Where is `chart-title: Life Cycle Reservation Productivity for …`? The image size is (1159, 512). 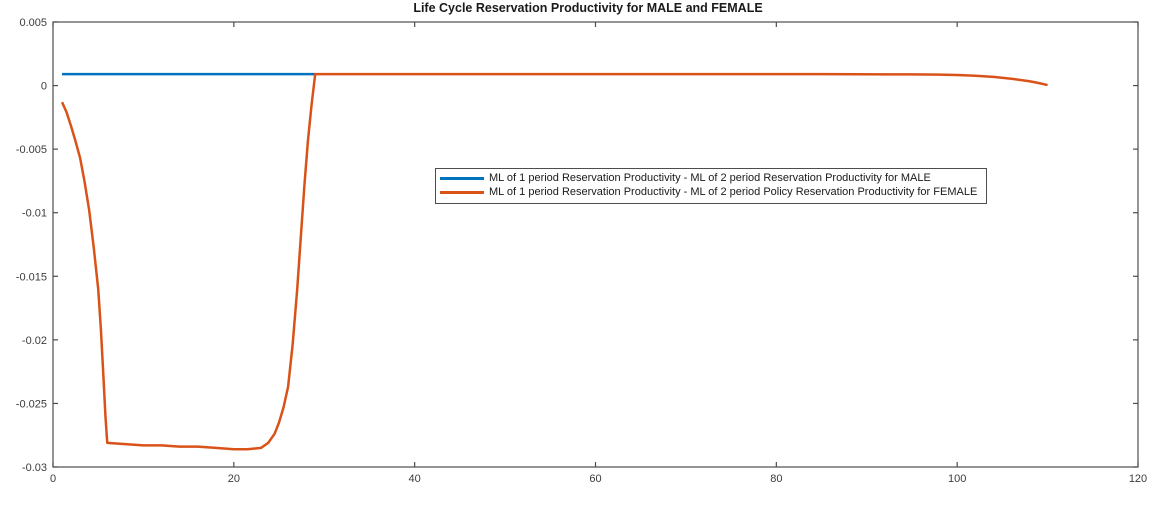
chart-title: Life Cycle Reservation Productivity for … is located at coordinates (588, 8).